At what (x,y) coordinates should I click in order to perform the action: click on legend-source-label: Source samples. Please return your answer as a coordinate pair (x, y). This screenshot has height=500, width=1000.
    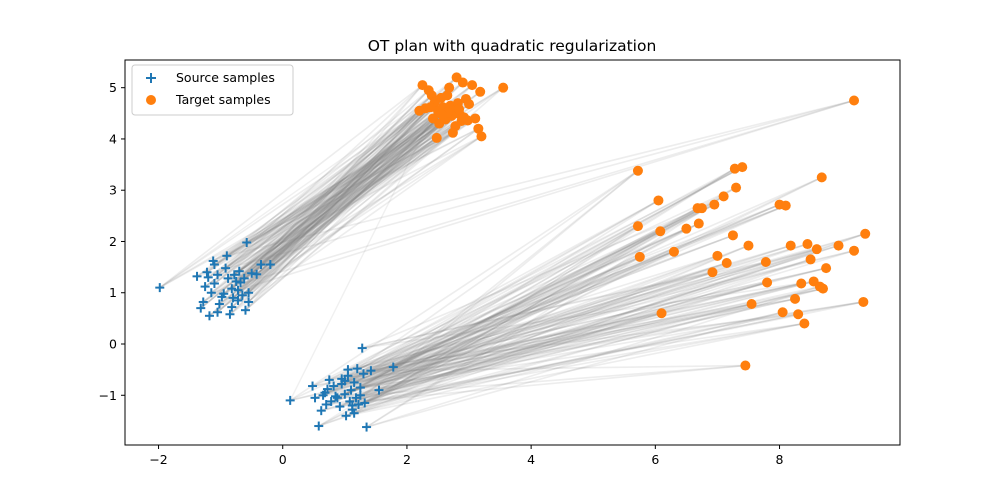
    Looking at the image, I should click on (225, 77).